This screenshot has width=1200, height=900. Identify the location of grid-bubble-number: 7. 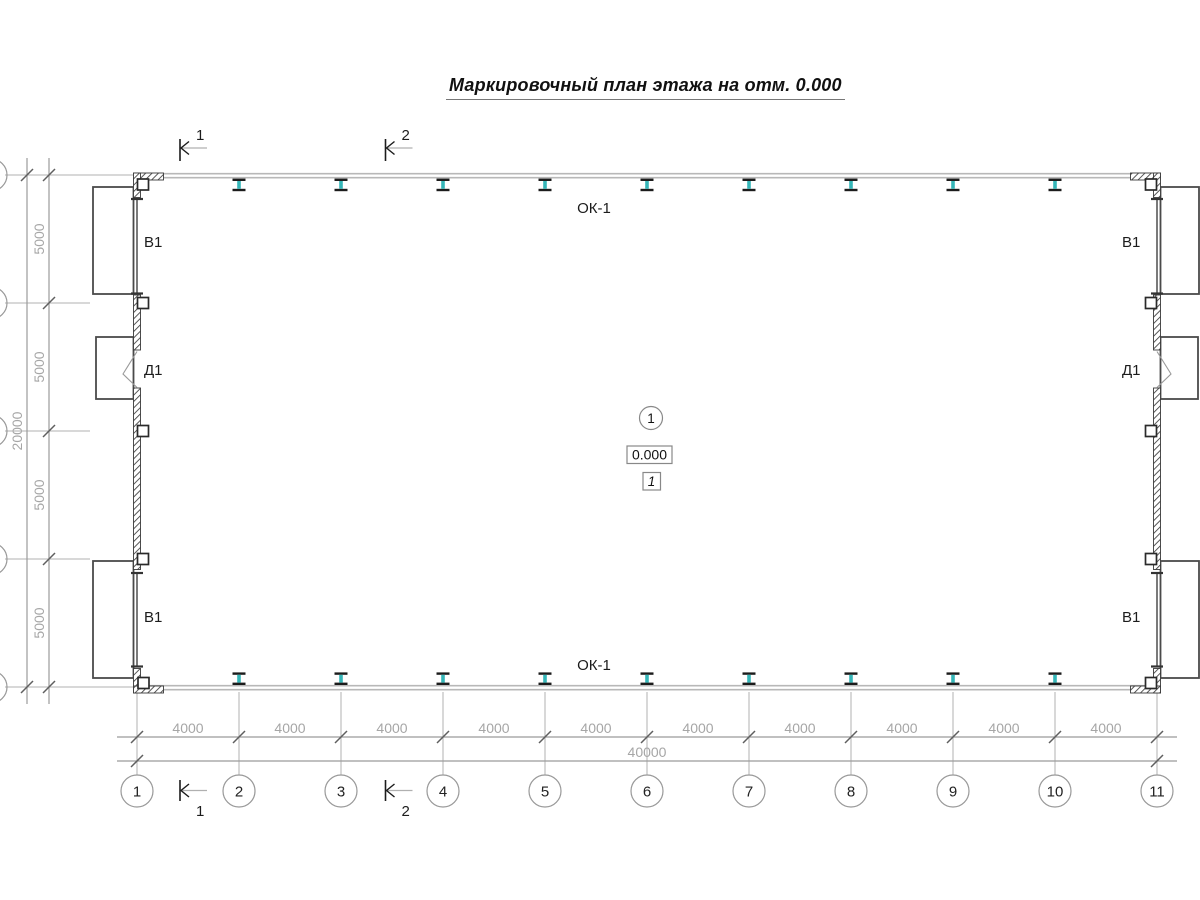
(749, 792).